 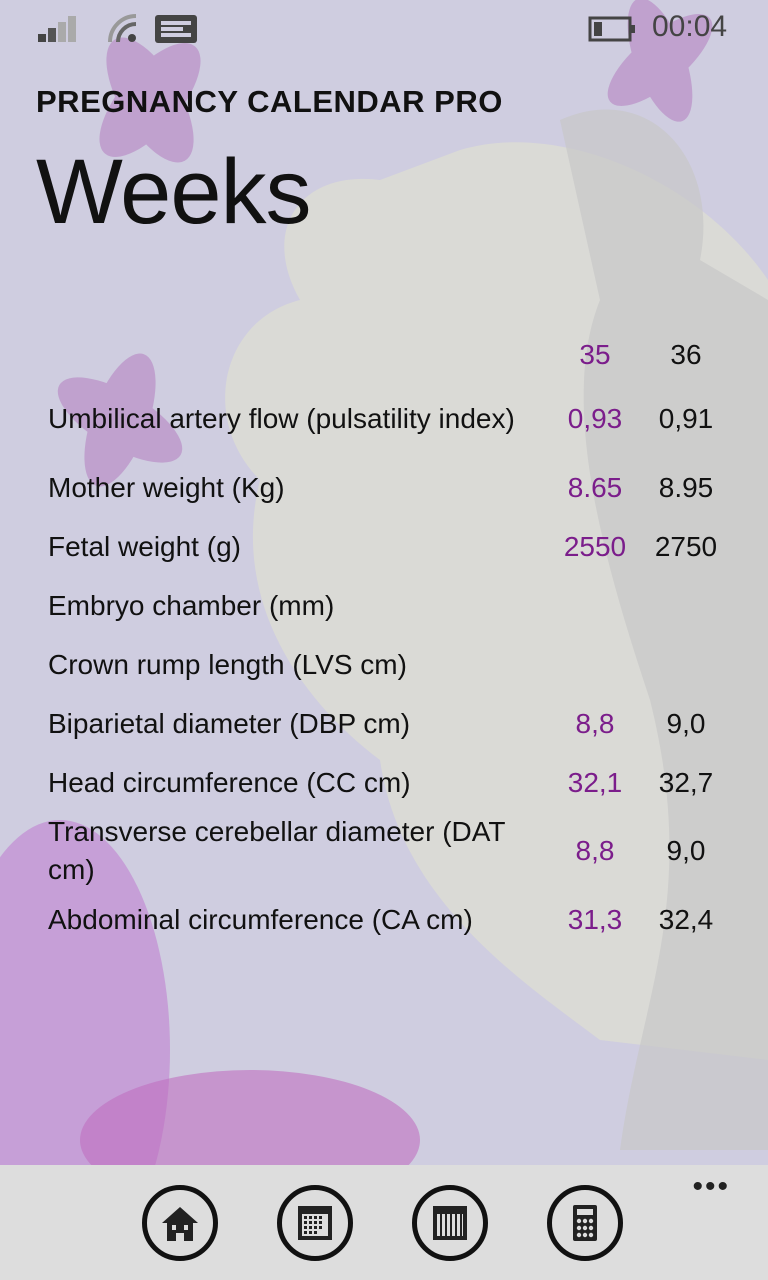 I want to click on calendar-week-icon, so click(x=450, y=1223).